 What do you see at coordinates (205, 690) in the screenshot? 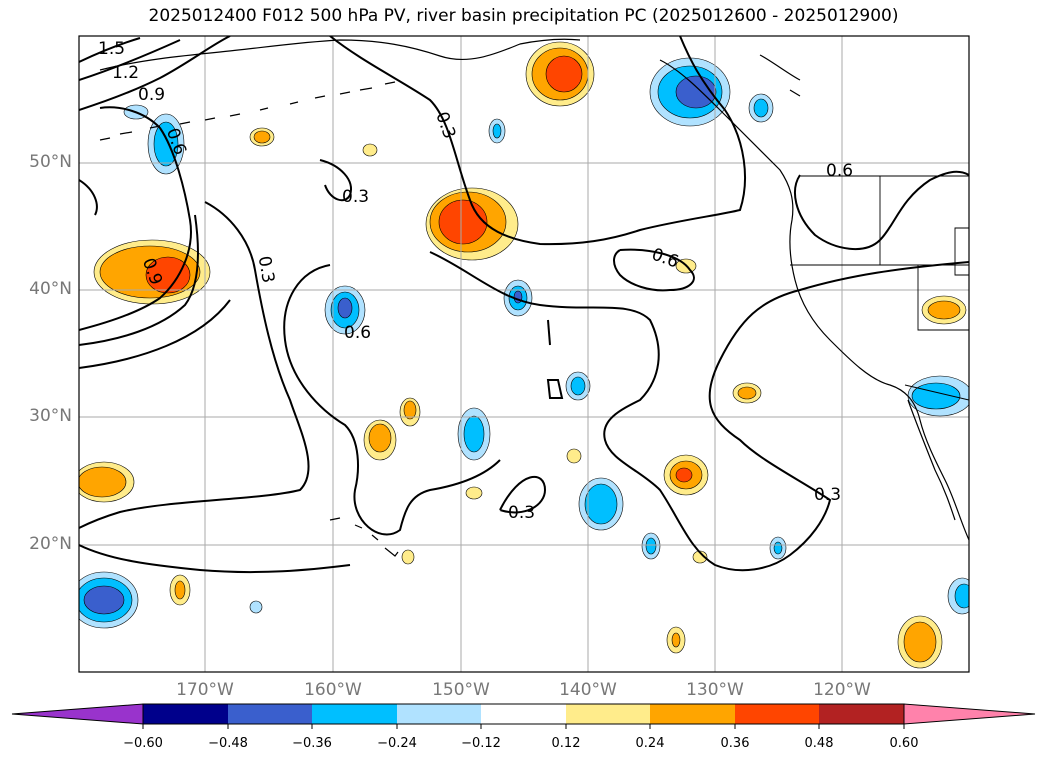
I see `lon-label: 170°W` at bounding box center [205, 690].